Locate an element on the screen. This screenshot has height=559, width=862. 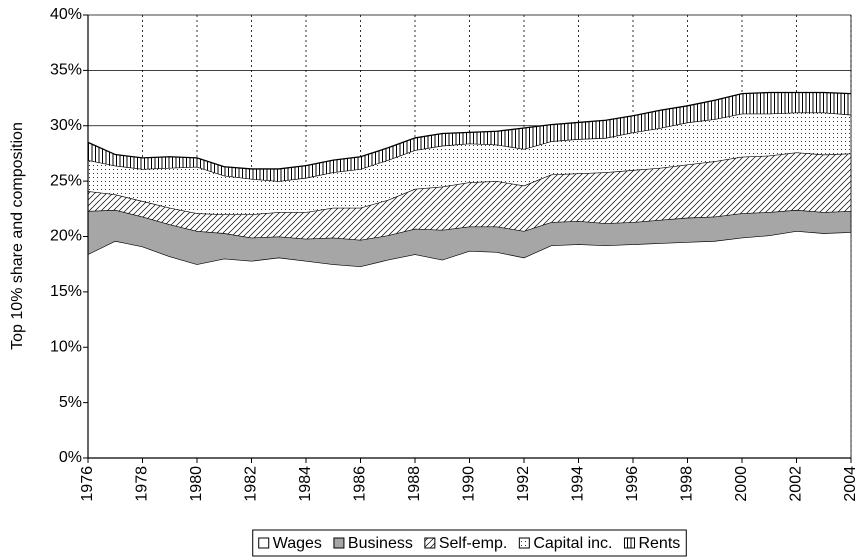
x-tick-label: 1986 is located at coordinates (360, 484).